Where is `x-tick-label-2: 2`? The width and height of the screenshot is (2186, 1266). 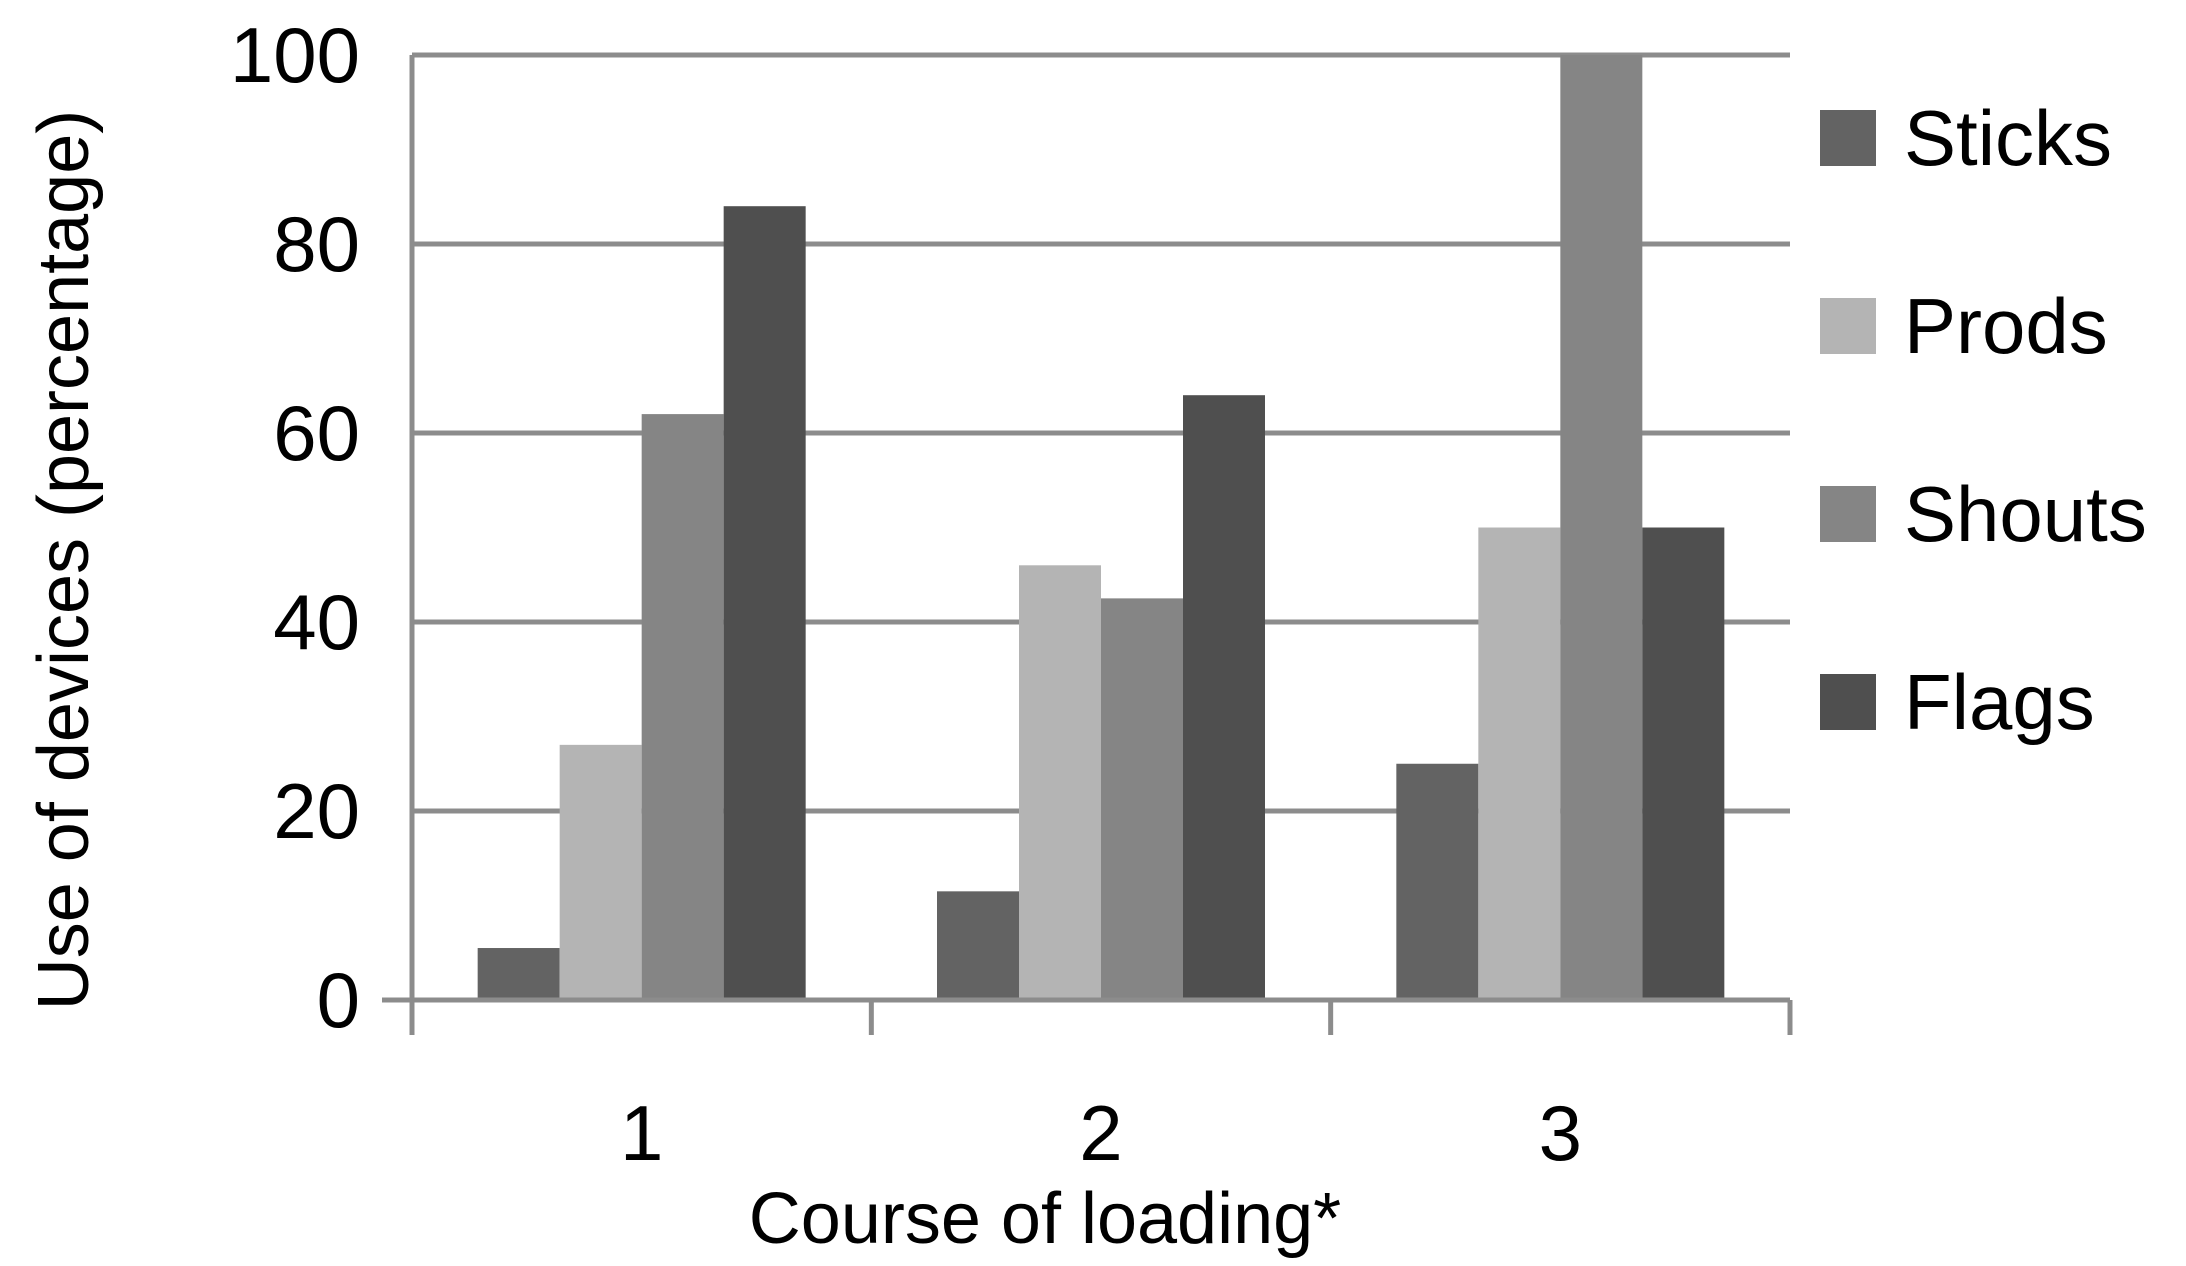
x-tick-label-2: 2 is located at coordinates (1100, 1133).